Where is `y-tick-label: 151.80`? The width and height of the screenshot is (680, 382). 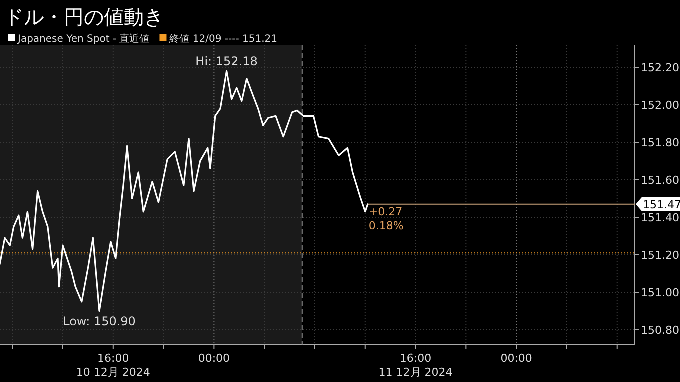
y-tick-label: 151.80 is located at coordinates (660, 143).